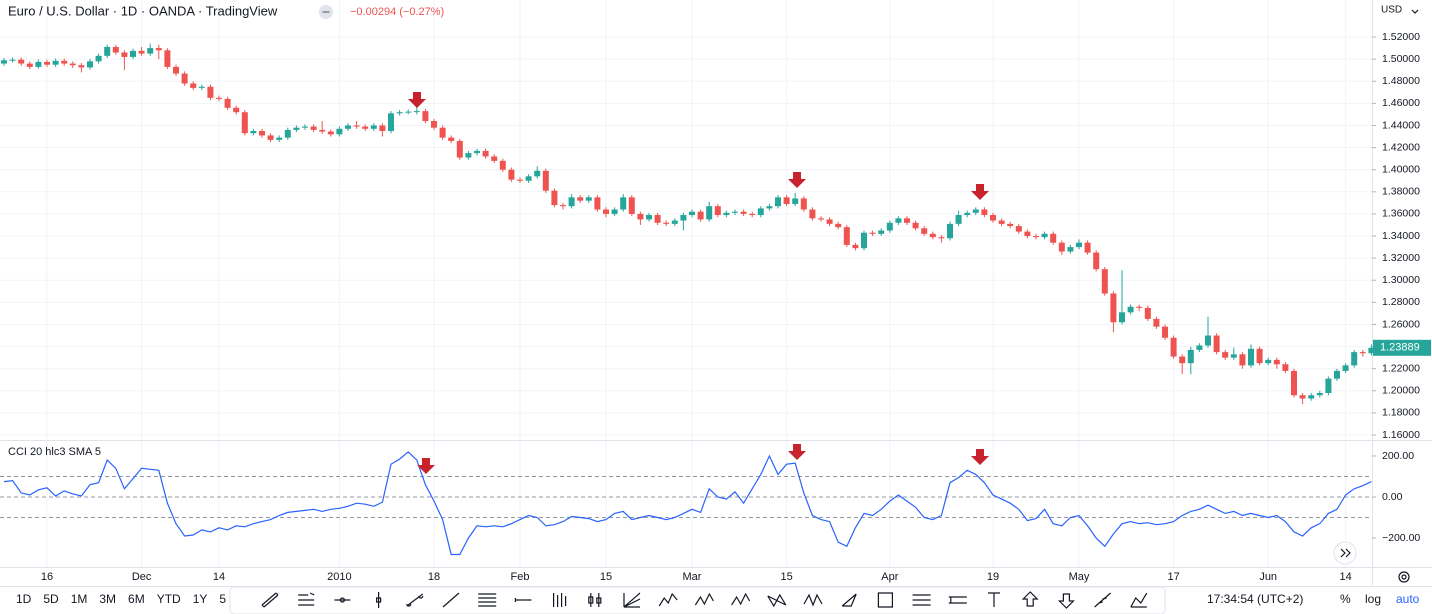 This screenshot has height=614, width=1432. I want to click on timeframe-button: 1D, so click(24, 599).